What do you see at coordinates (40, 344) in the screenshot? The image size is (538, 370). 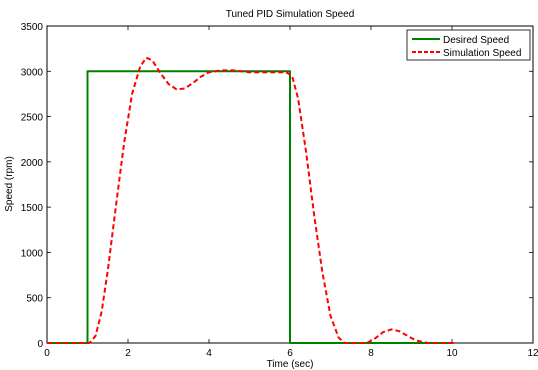 I see `y-tick-label: 0` at bounding box center [40, 344].